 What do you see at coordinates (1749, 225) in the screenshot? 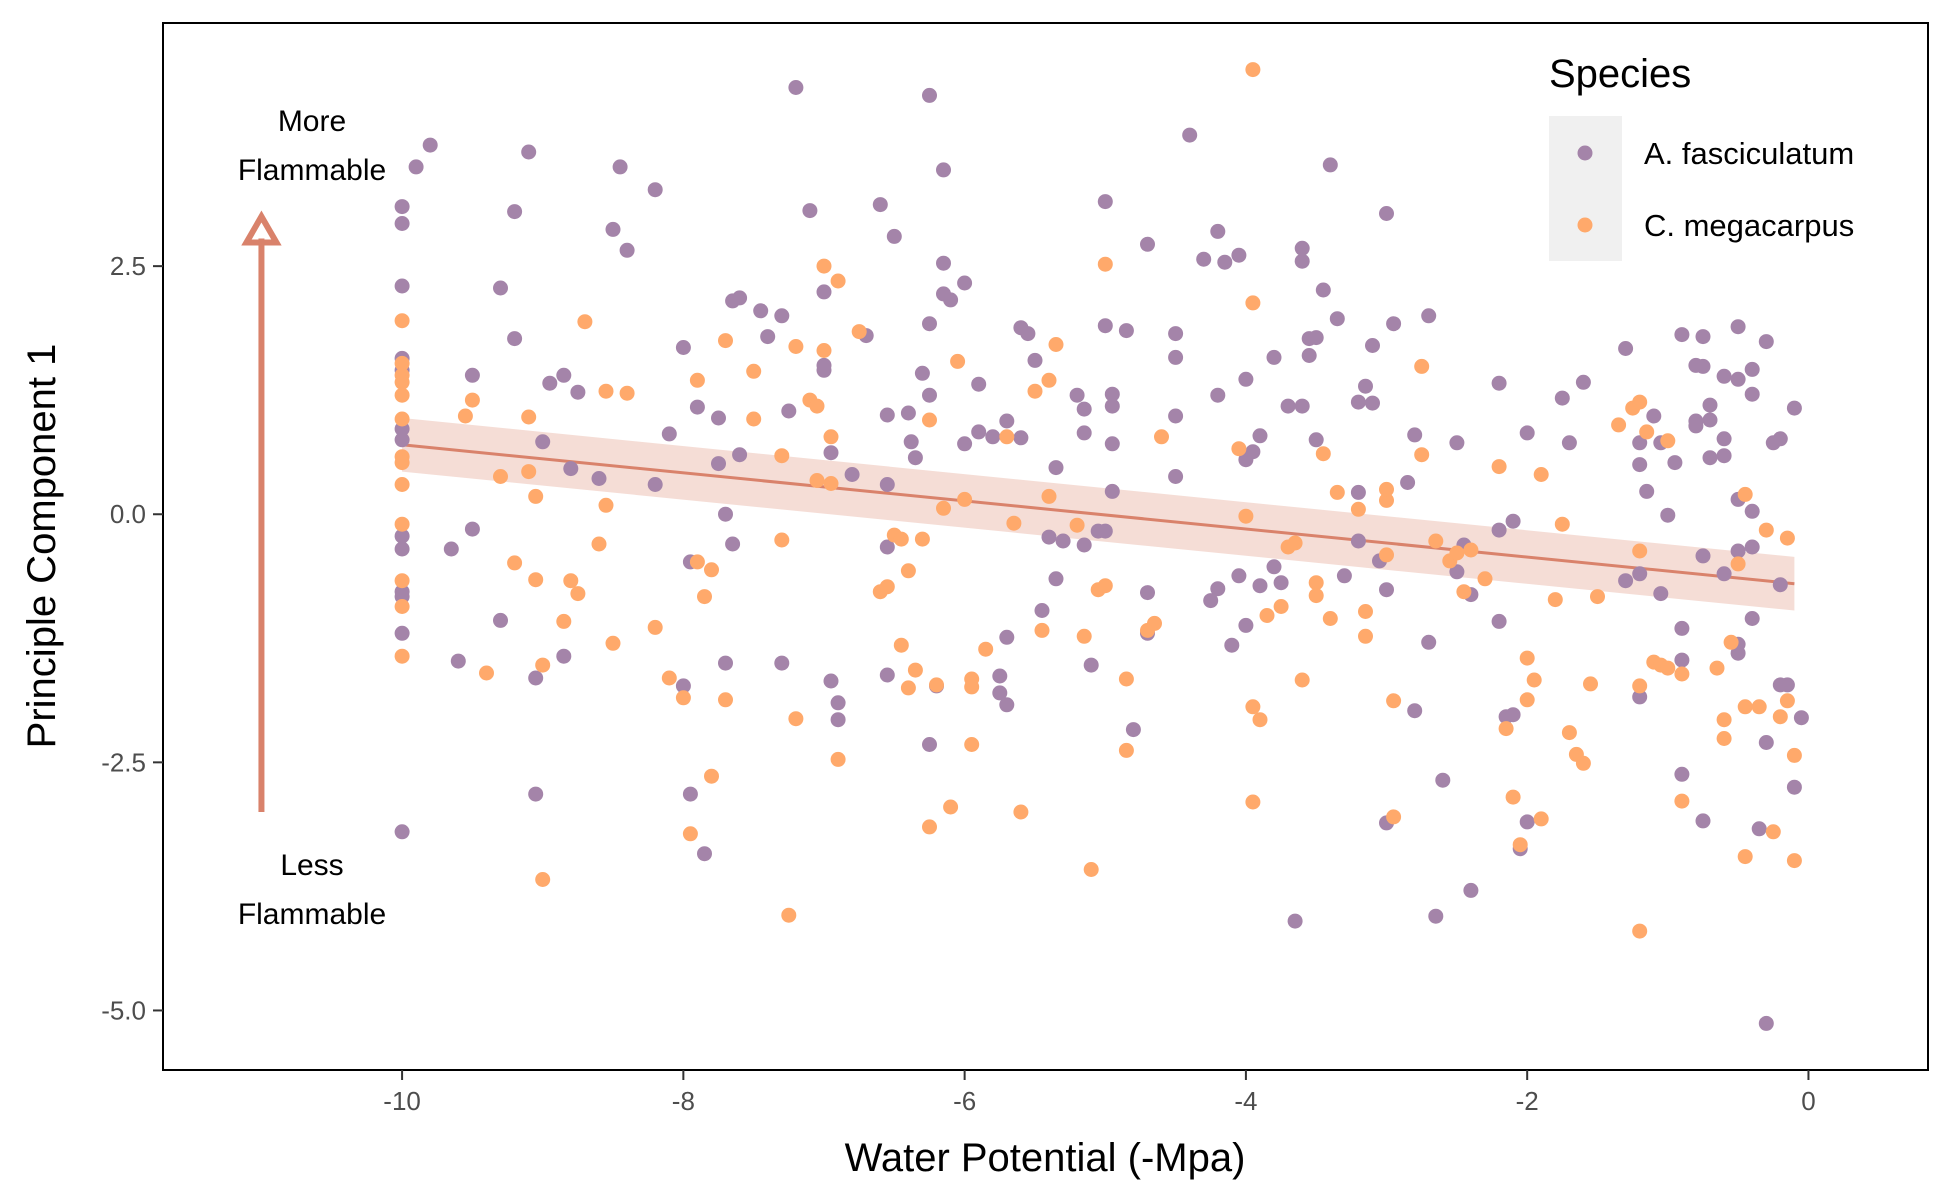
I see `legend-label-c-megacarpus: C. megacarpus` at bounding box center [1749, 225].